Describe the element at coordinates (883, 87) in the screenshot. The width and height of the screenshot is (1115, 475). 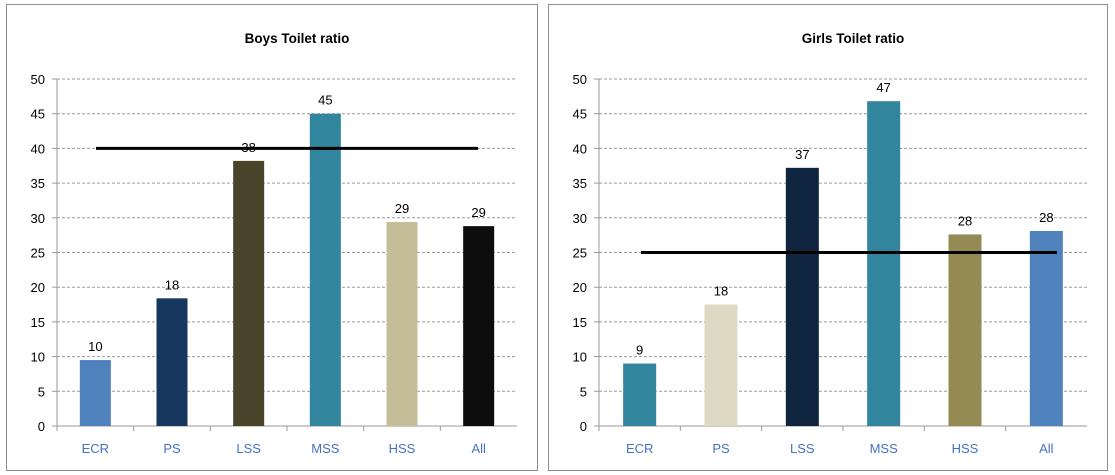
I see `data-label: 47` at that location.